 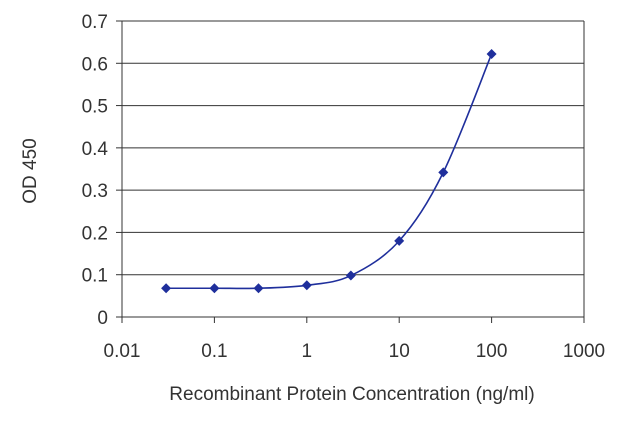 I want to click on y-tick-label-6: 0.6, so click(x=95, y=64).